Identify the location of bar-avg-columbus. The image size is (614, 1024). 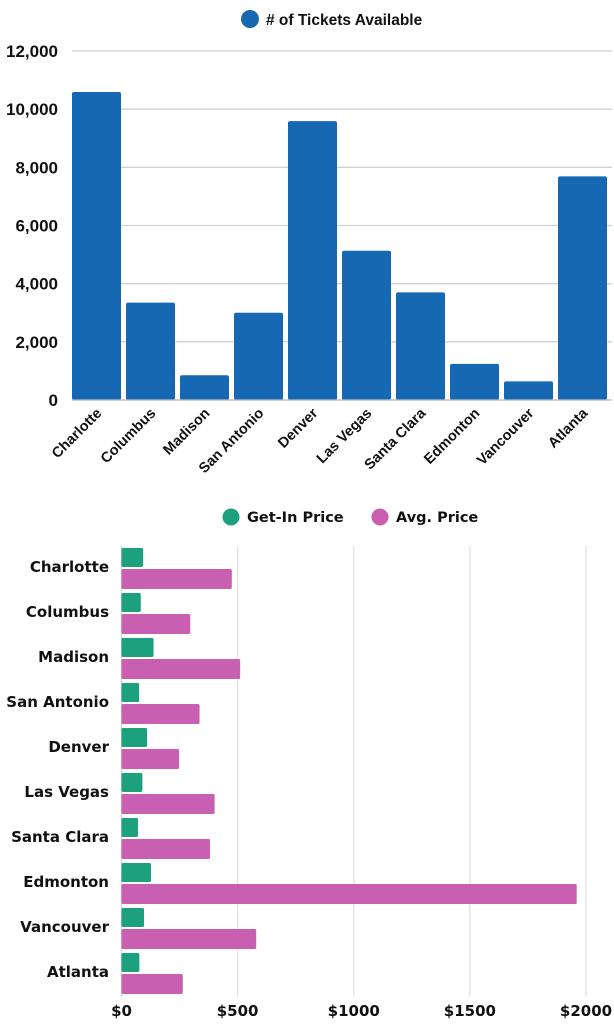
(156, 624).